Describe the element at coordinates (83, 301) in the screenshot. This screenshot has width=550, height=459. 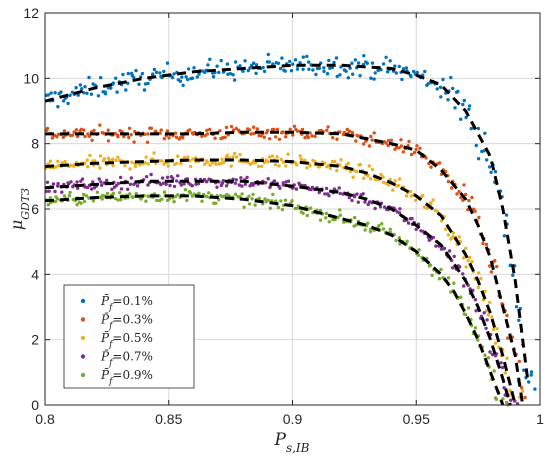
I see `legend-marker` at that location.